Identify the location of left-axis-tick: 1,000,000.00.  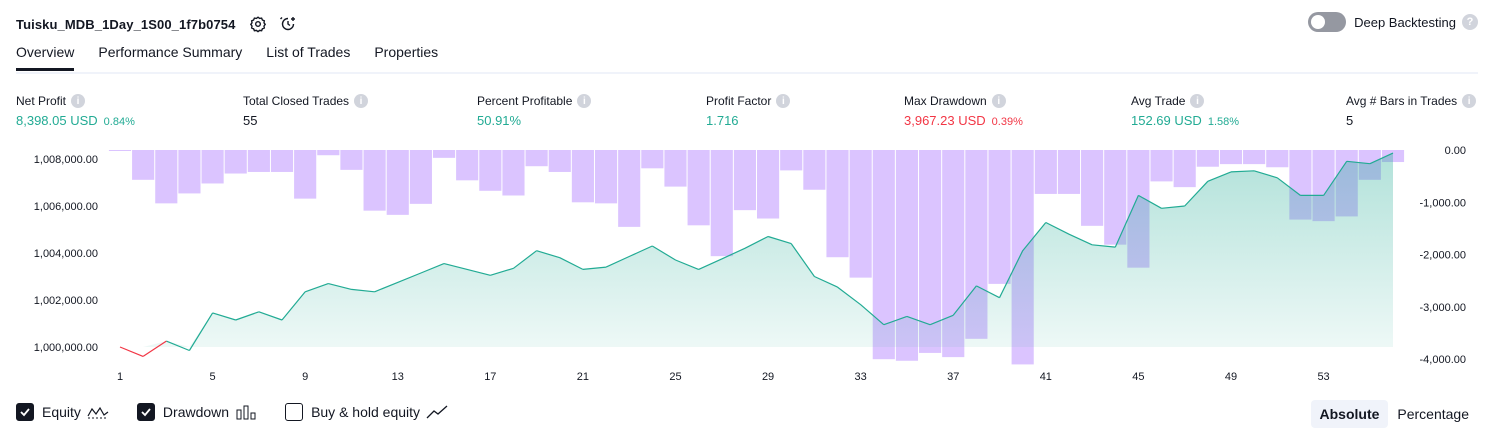
(66, 348).